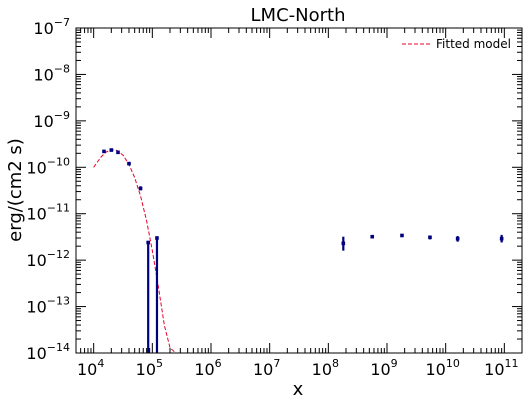 This screenshot has height=404, width=529. I want to click on y-tick-label: 10⁻¹⁴, so click(48, 352).